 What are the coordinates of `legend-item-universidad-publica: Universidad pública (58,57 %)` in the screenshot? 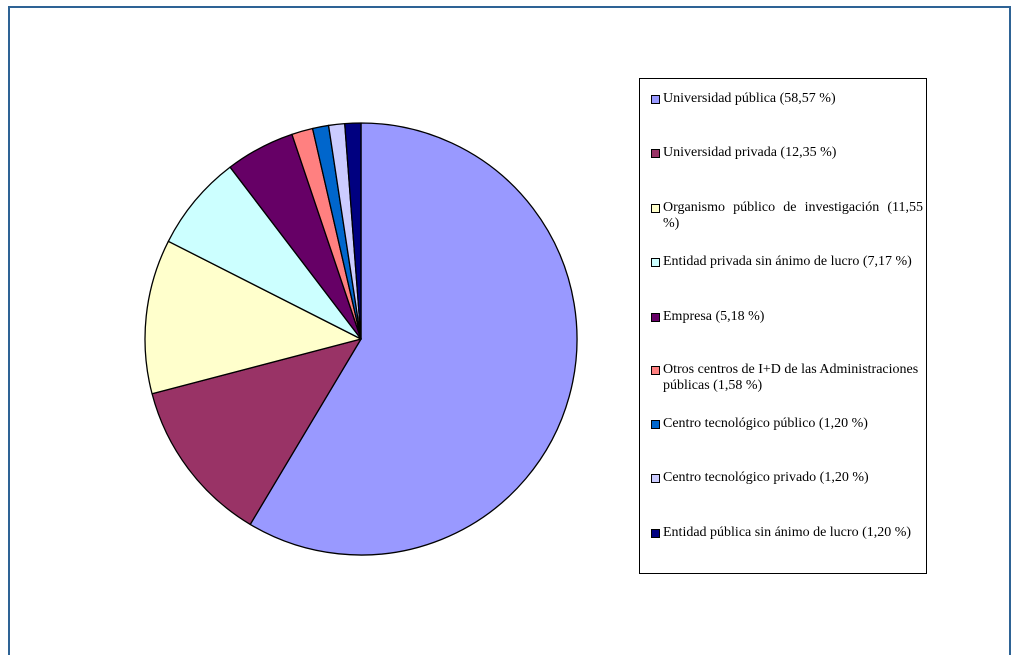 It's located at (787, 99).